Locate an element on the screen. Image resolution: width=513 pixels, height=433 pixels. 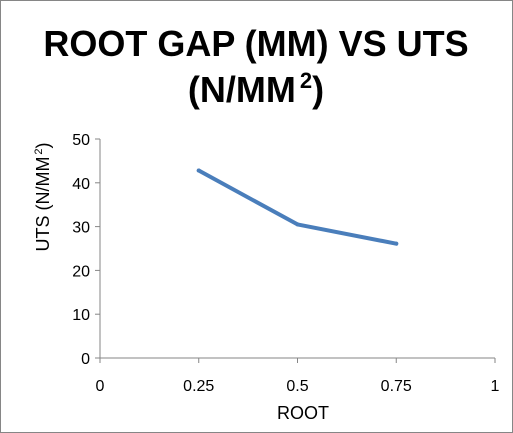
y-tick-label: 10 is located at coordinates (81, 315).